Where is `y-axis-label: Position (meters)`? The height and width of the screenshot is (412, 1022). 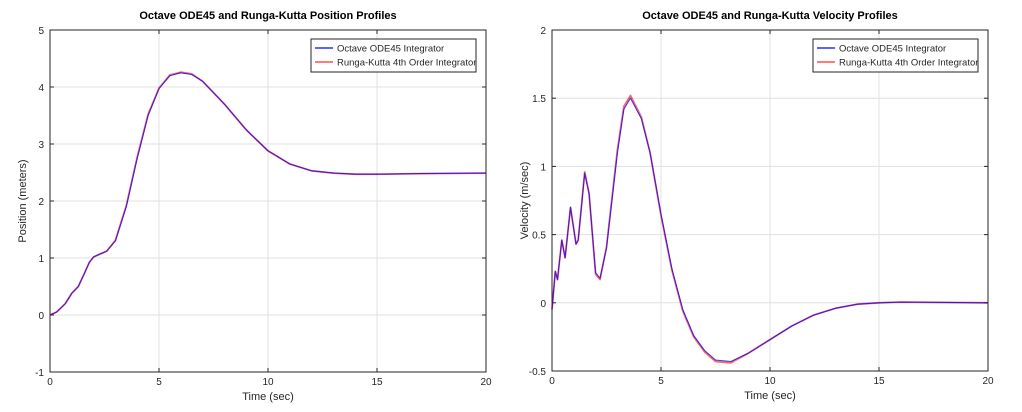 y-axis-label: Position (meters) is located at coordinates (23, 200).